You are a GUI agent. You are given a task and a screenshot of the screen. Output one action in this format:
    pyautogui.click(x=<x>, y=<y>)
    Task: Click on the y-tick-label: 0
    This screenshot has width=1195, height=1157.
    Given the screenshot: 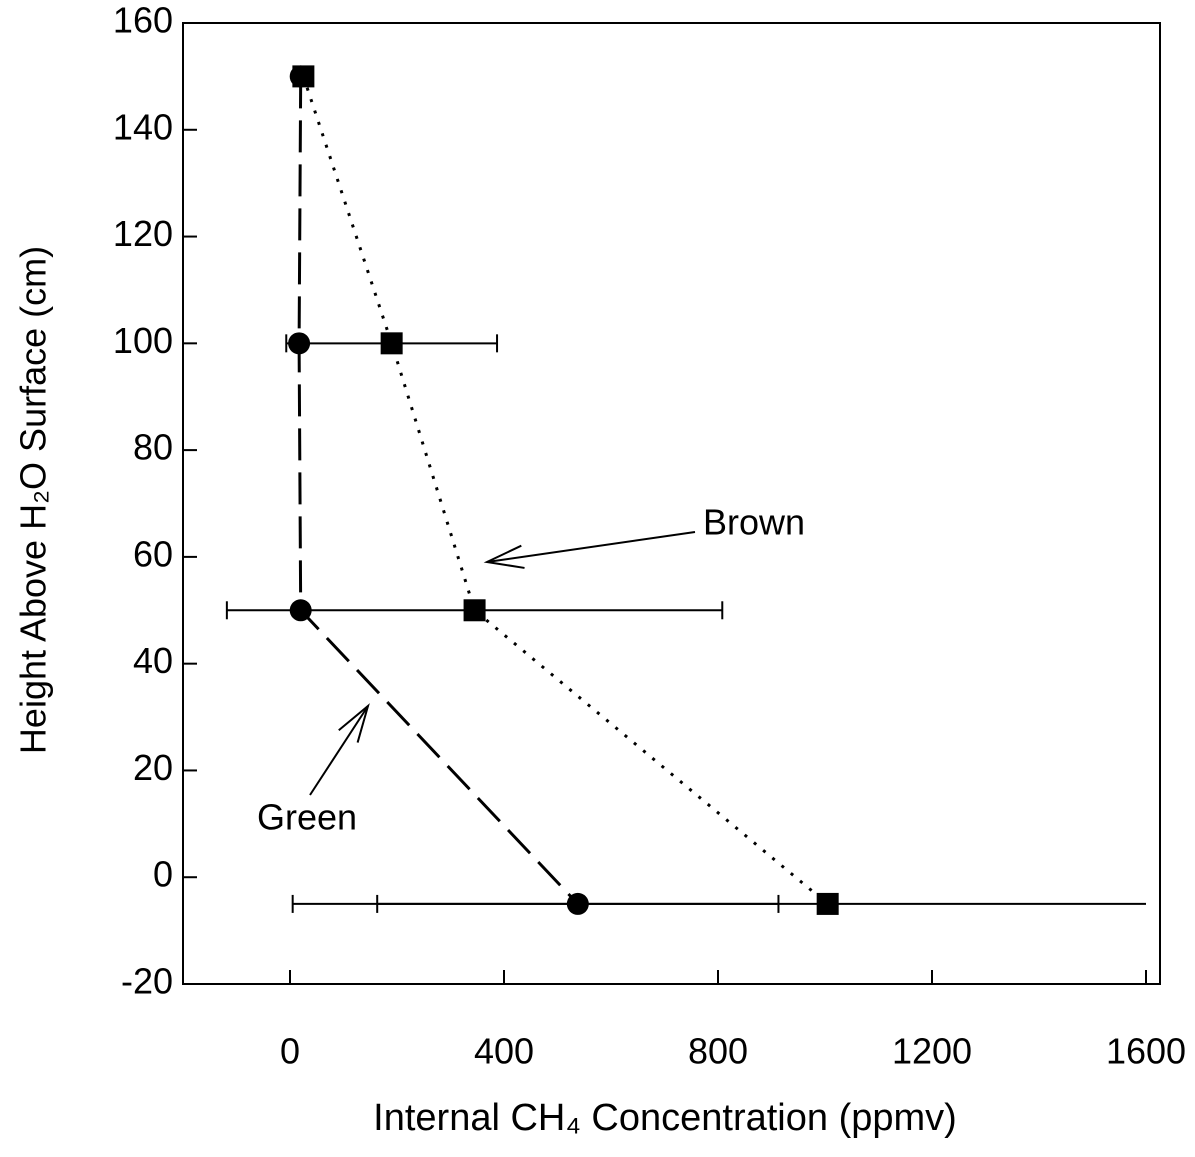 What is the action you would take?
    pyautogui.click(x=163, y=874)
    